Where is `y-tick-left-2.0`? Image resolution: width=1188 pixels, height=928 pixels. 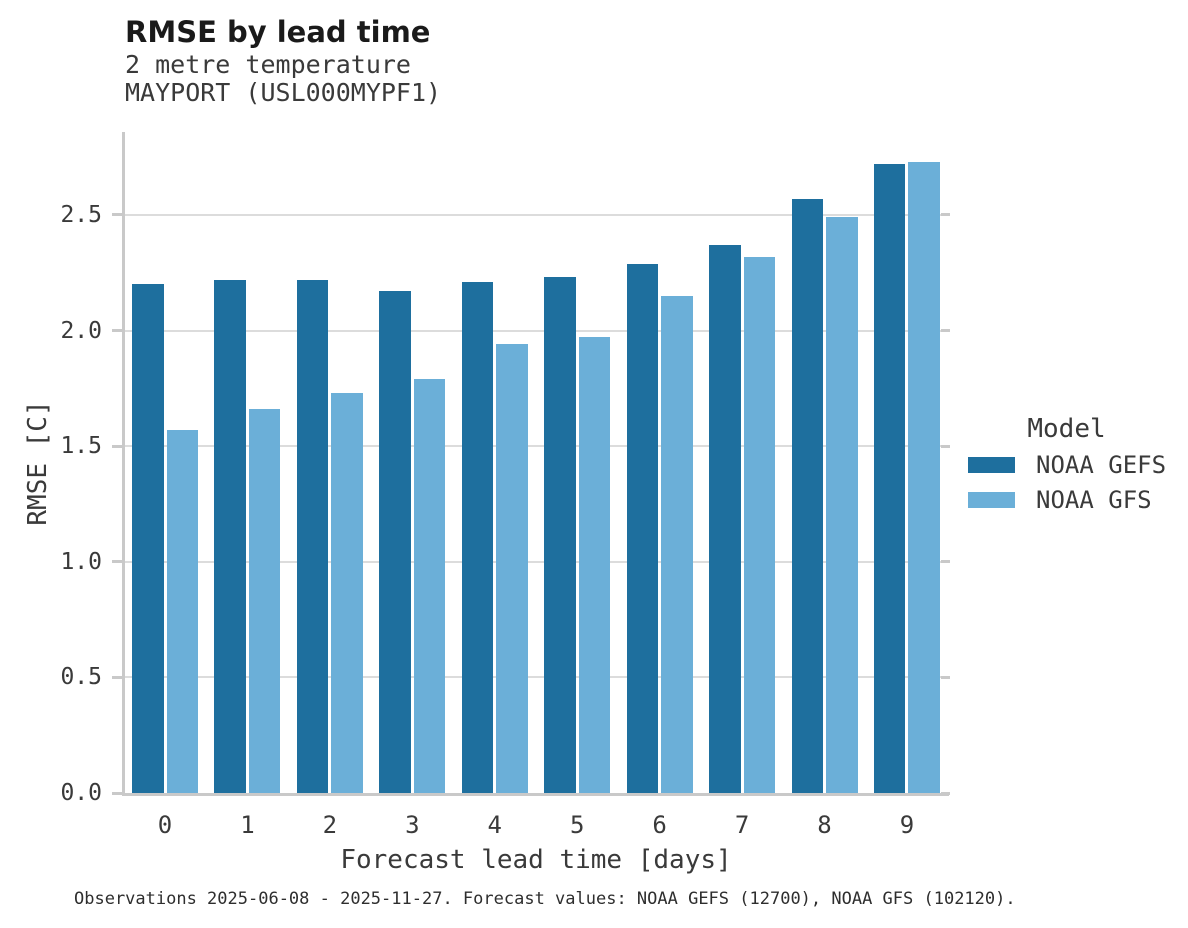
y-tick-left-2.0 is located at coordinates (117, 331).